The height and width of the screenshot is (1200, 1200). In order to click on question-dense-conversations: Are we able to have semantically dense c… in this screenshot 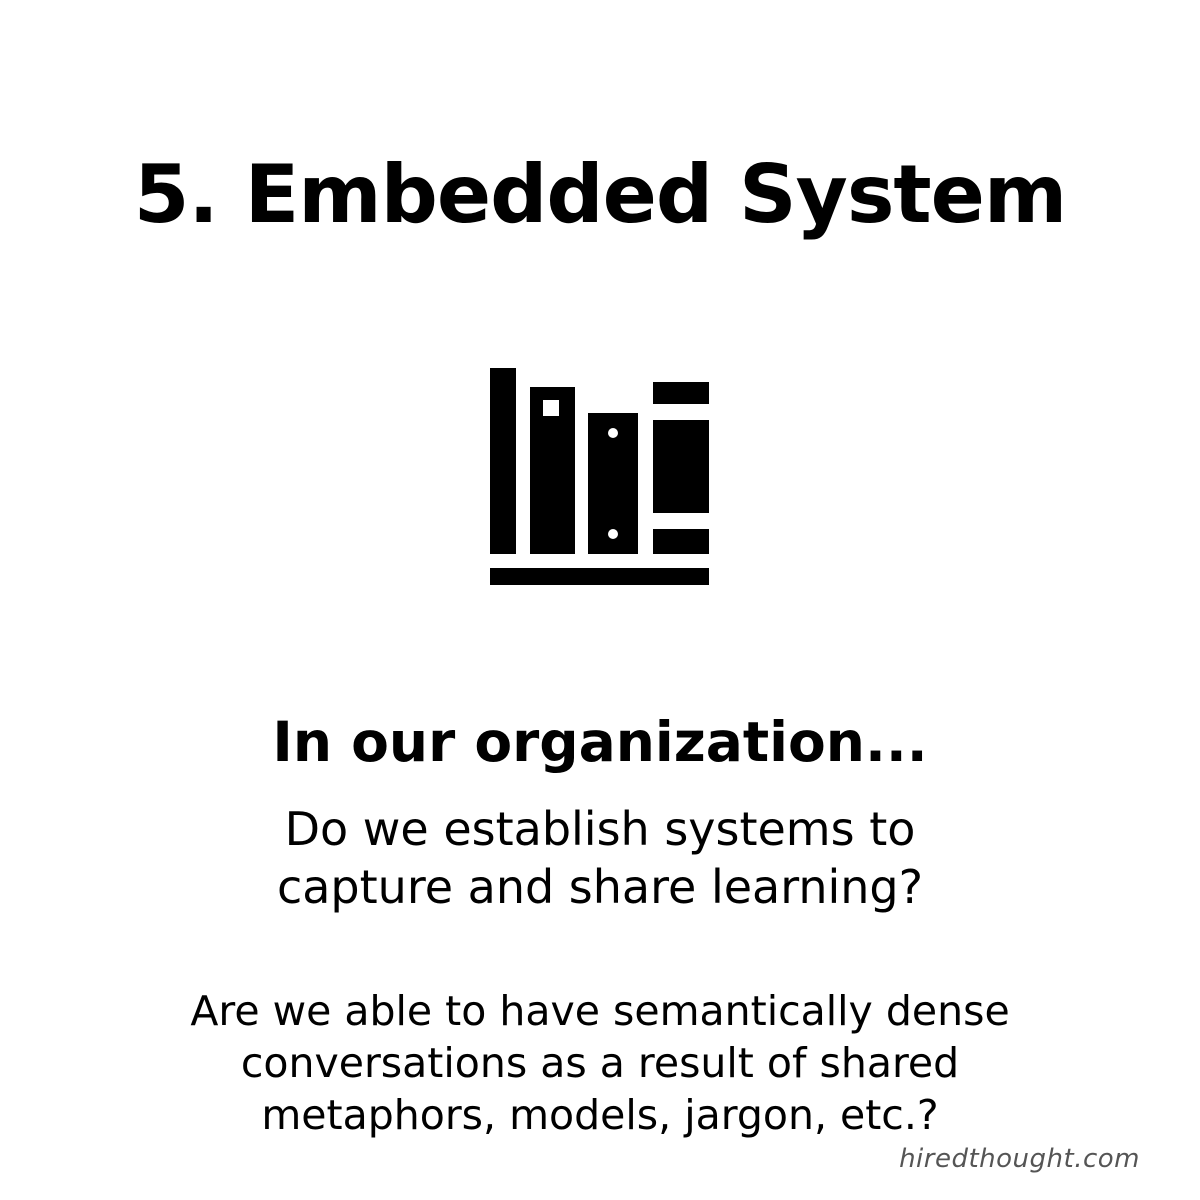, I will do `click(600, 1063)`.